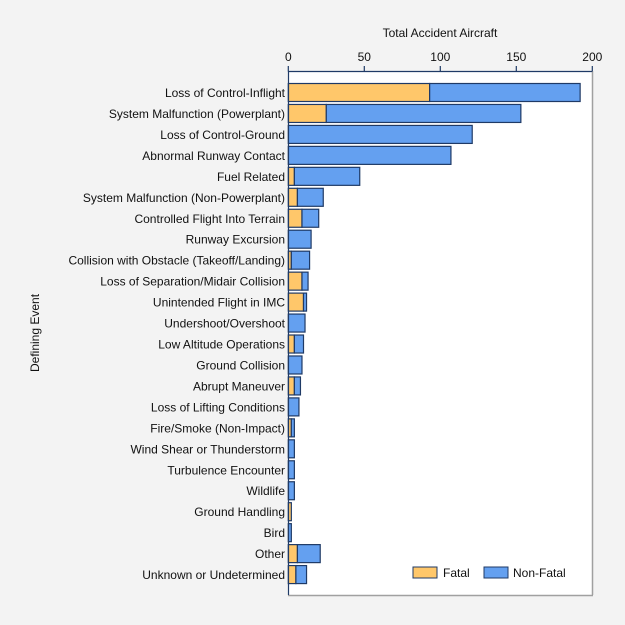 This screenshot has width=625, height=625. What do you see at coordinates (240, 365) in the screenshot?
I see `category-label: Ground Collision` at bounding box center [240, 365].